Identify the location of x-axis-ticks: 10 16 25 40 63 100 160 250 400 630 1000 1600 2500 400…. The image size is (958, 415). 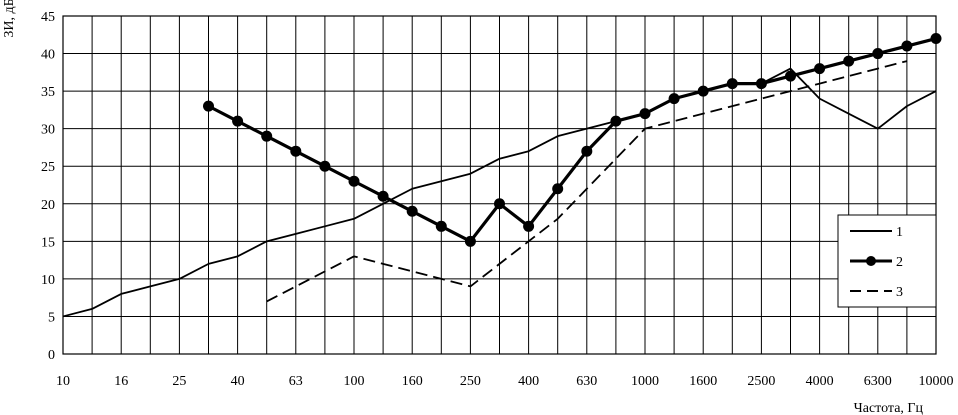
(505, 381).